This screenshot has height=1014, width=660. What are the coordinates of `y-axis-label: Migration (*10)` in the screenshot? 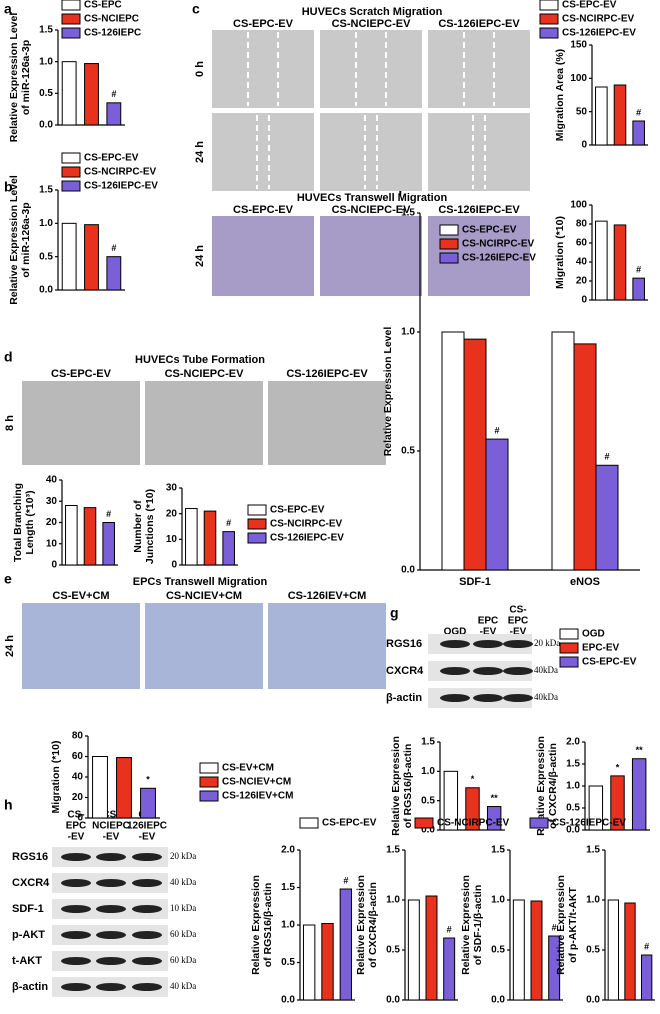 It's located at (56, 777).